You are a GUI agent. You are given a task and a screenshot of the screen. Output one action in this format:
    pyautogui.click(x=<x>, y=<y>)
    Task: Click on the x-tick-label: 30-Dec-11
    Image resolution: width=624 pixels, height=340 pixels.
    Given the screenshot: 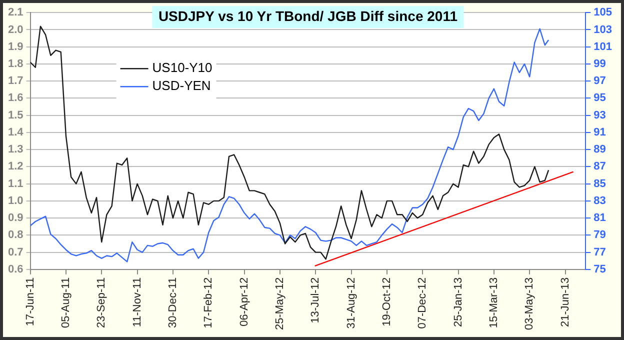 What is the action you would take?
    pyautogui.click(x=172, y=302)
    